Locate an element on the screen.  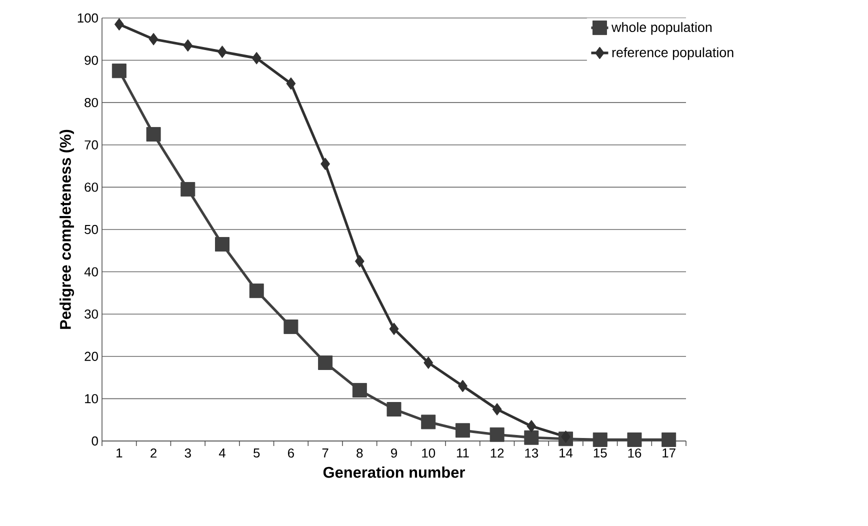
y-tick-label: 70 is located at coordinates (91, 145).